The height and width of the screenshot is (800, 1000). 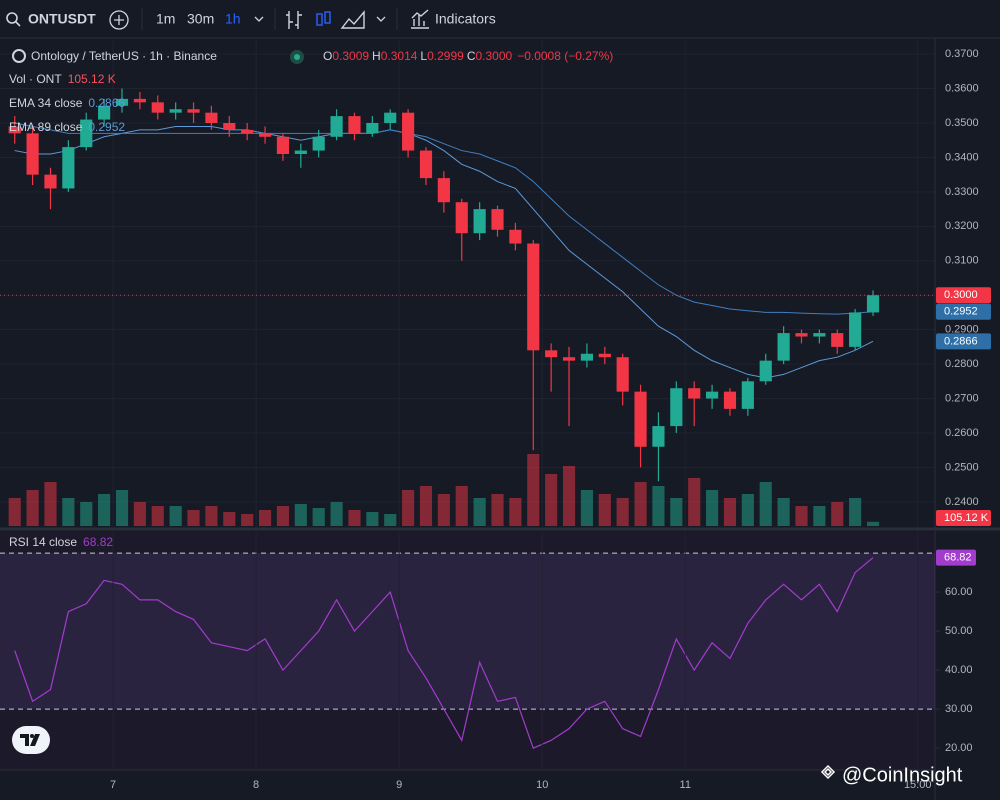 What do you see at coordinates (902, 775) in the screenshot?
I see `watermark-text: @CoinInsight` at bounding box center [902, 775].